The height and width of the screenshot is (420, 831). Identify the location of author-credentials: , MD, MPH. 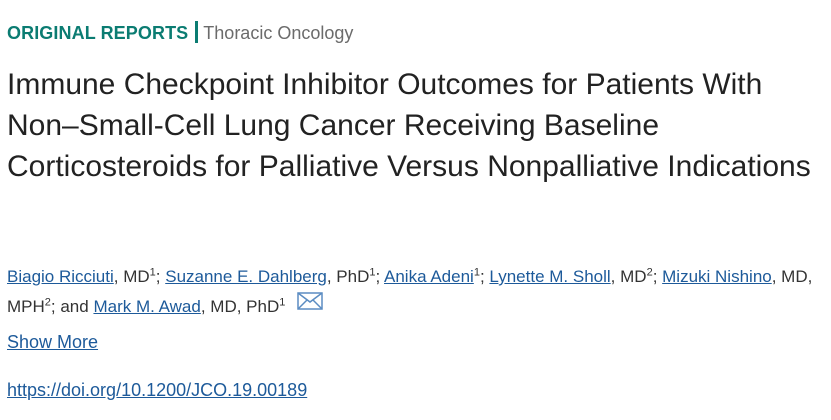
(410, 291).